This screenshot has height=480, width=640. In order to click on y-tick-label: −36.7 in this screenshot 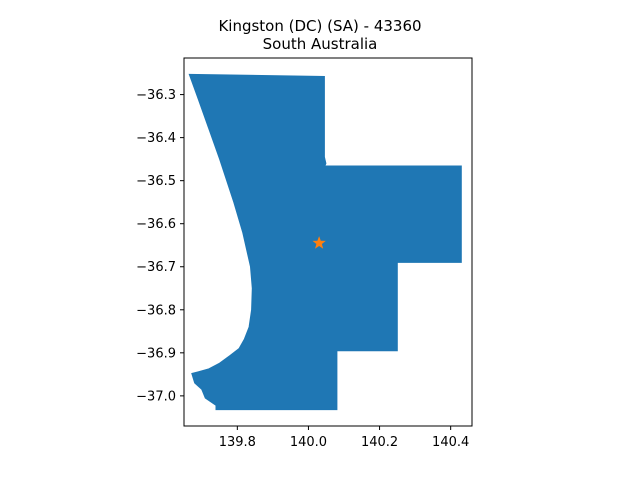, I will do `click(156, 267)`.